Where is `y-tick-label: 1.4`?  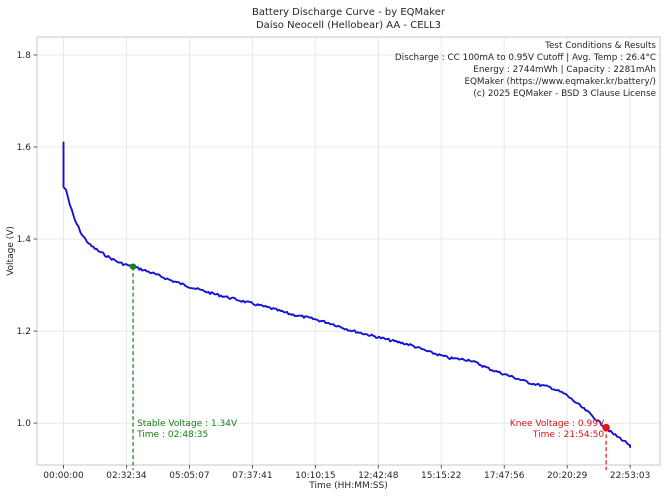 y-tick-label: 1.4 is located at coordinates (24, 240).